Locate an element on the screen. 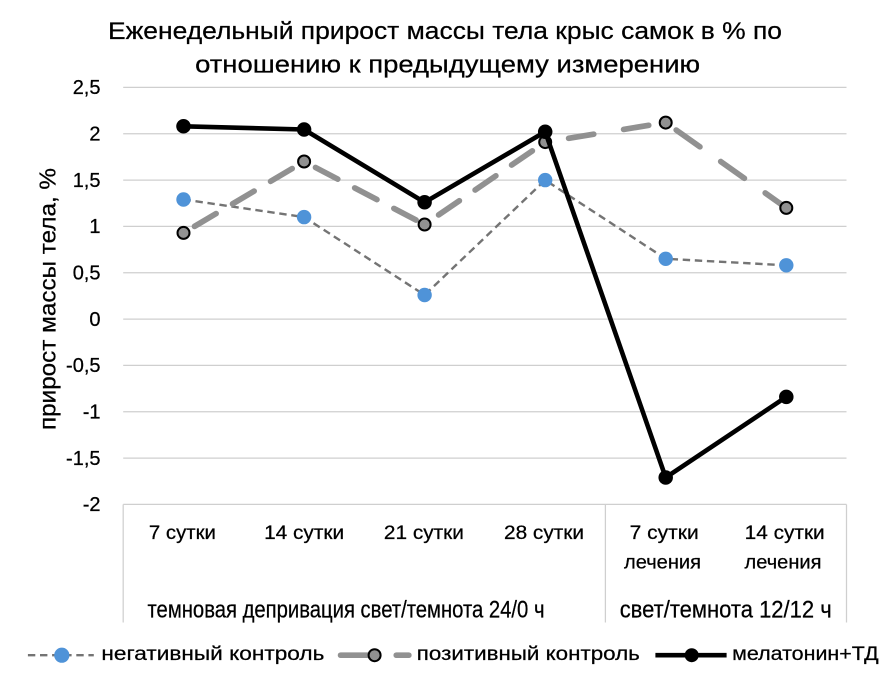 This screenshot has height=694, width=888. svg-text: -0,5 is located at coordinates (83, 366).